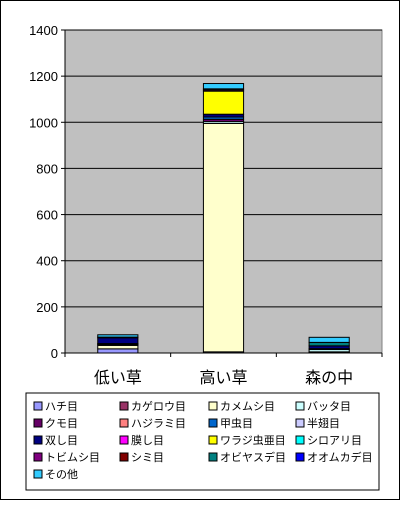 This screenshot has width=400, height=505. I want to click on legend-label: カゲロウ目, so click(158, 406).